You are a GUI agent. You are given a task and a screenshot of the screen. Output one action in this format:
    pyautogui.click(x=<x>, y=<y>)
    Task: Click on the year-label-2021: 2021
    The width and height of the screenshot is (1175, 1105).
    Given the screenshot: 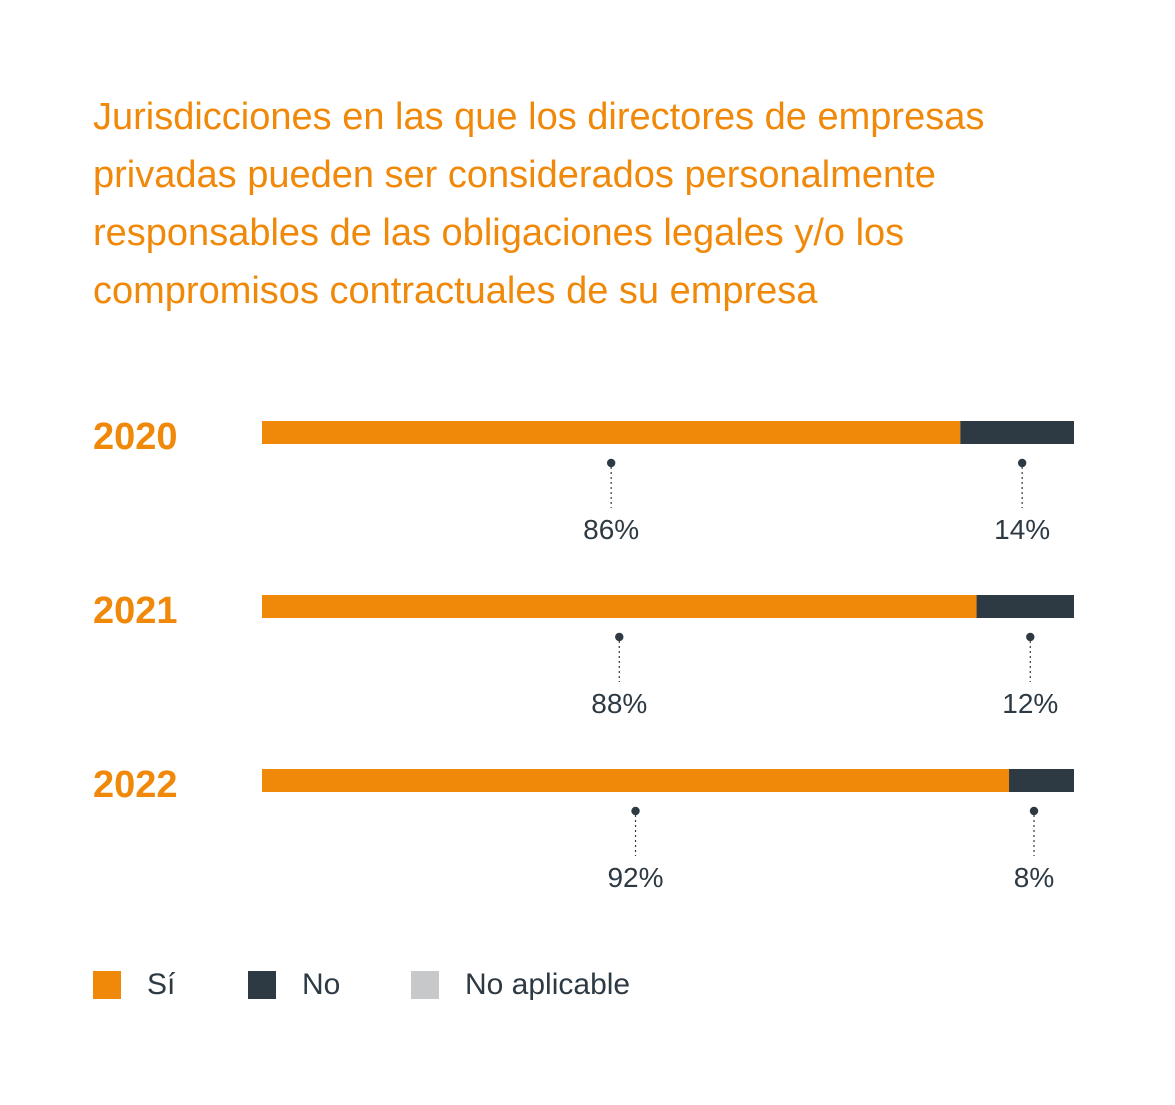 What is the action you would take?
    pyautogui.click(x=135, y=611)
    